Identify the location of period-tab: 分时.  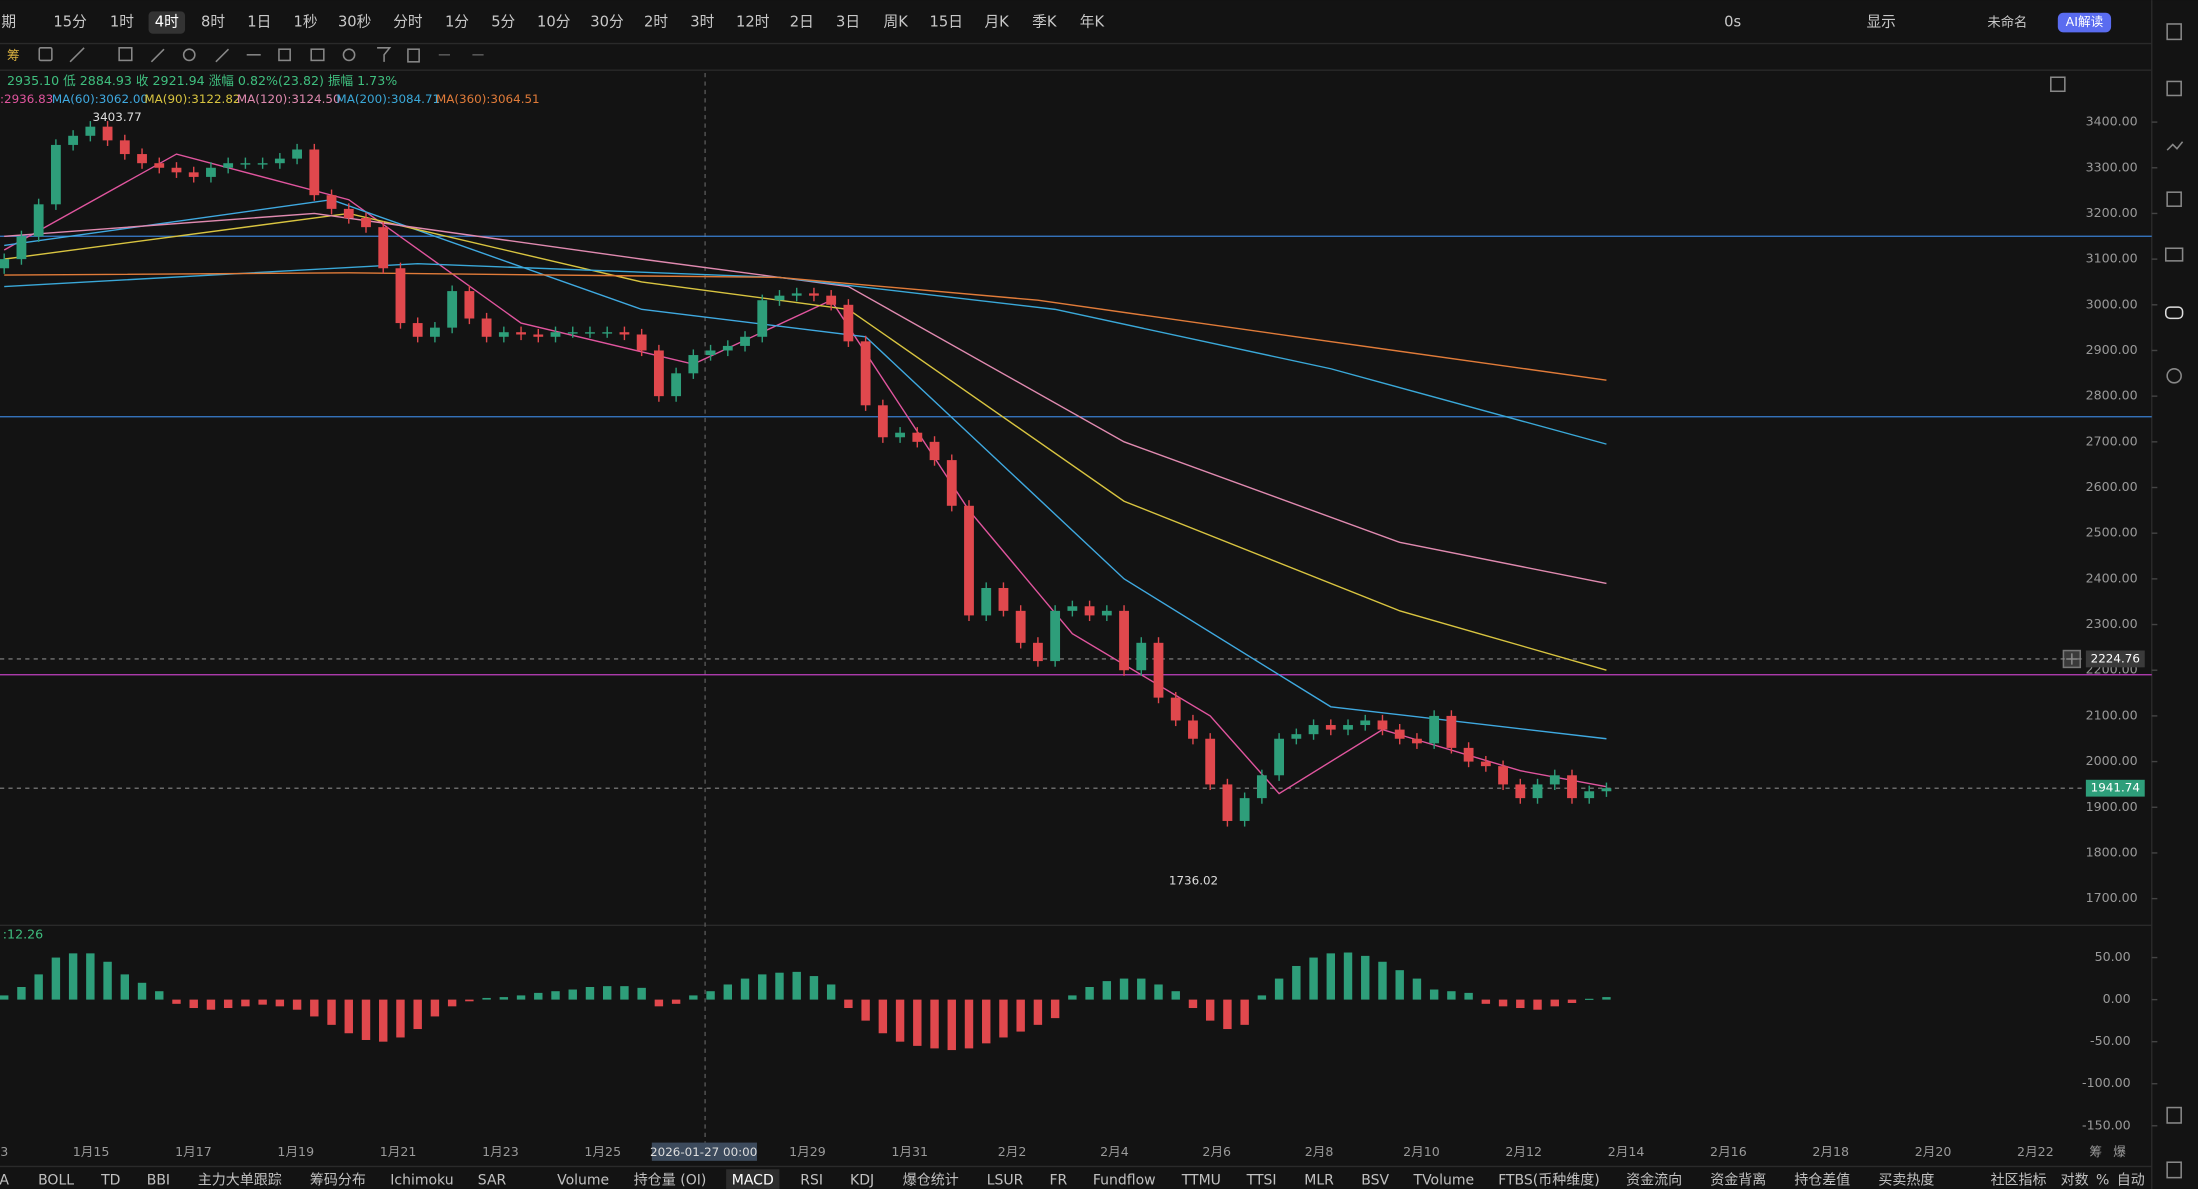
(408, 22).